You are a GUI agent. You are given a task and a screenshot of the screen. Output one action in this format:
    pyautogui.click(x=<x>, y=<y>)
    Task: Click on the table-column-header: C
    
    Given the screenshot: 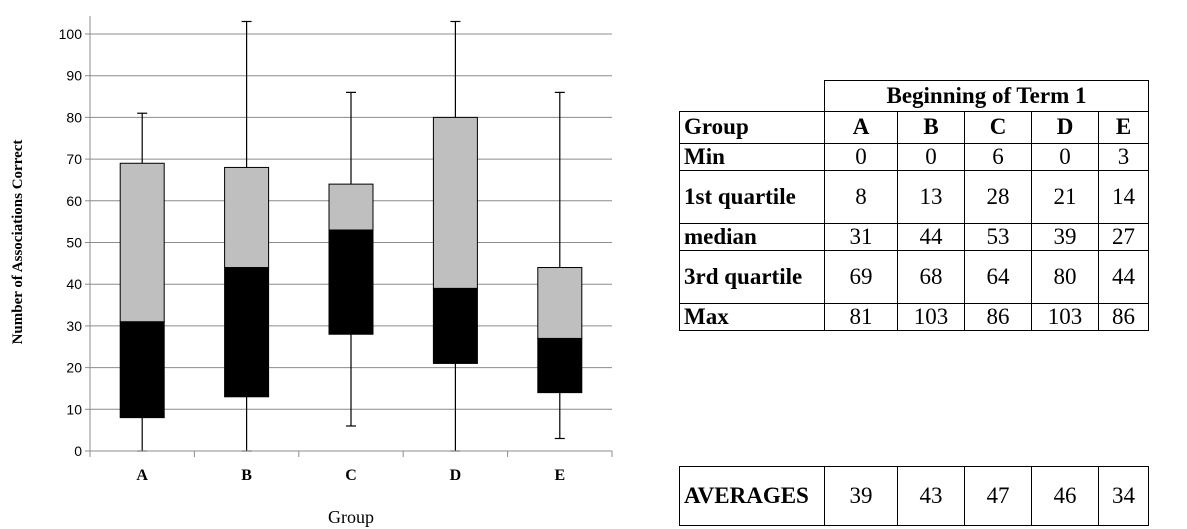 What is the action you would take?
    pyautogui.click(x=998, y=127)
    